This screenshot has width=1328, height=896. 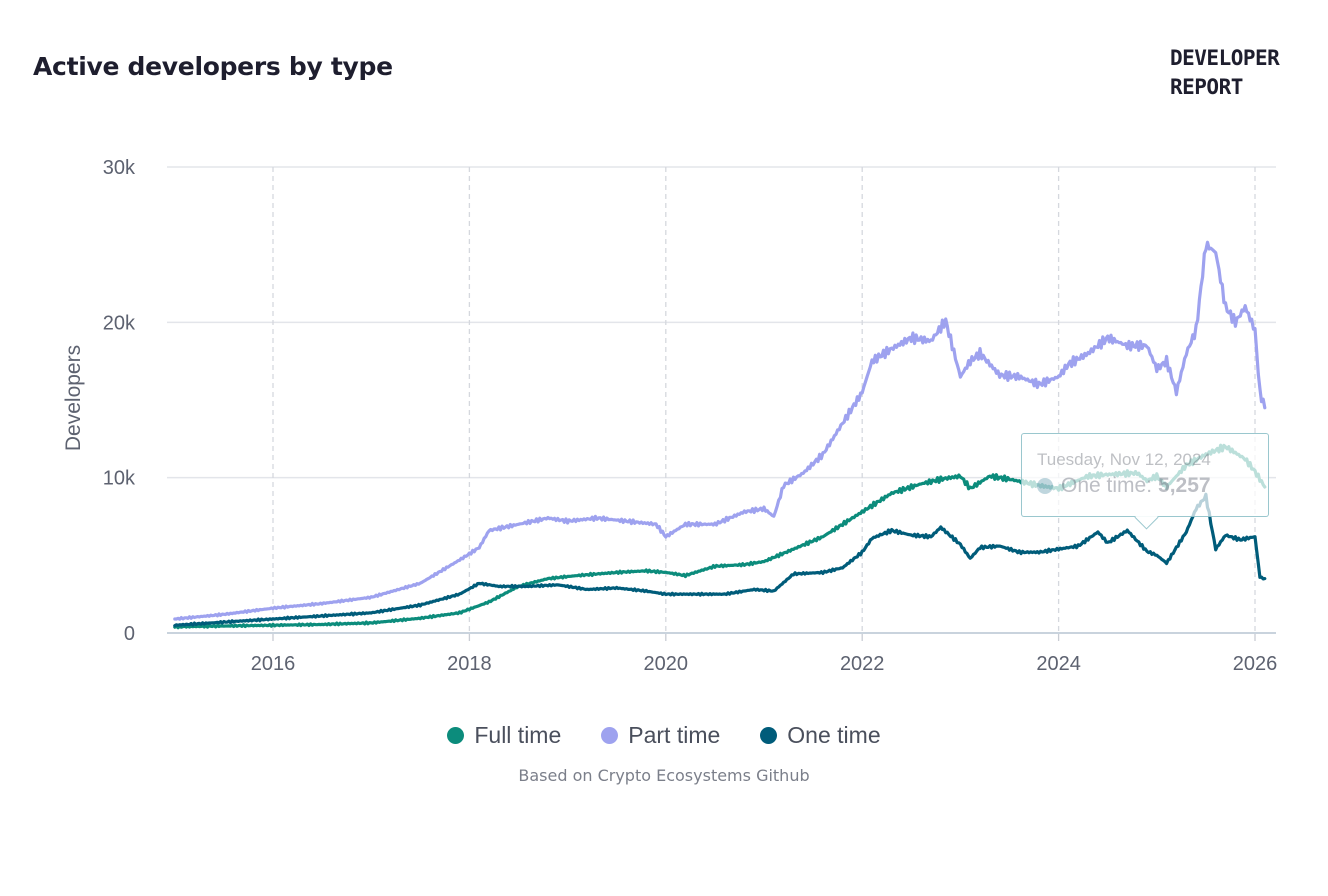 I want to click on brand-line-1: DEVELOPER, so click(x=1225, y=58).